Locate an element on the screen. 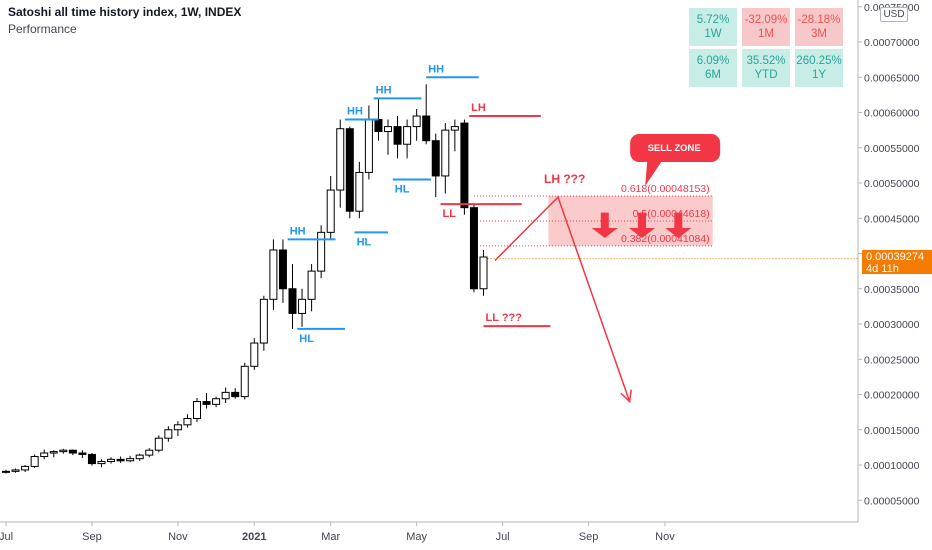  perf-period: 1Y is located at coordinates (819, 75).